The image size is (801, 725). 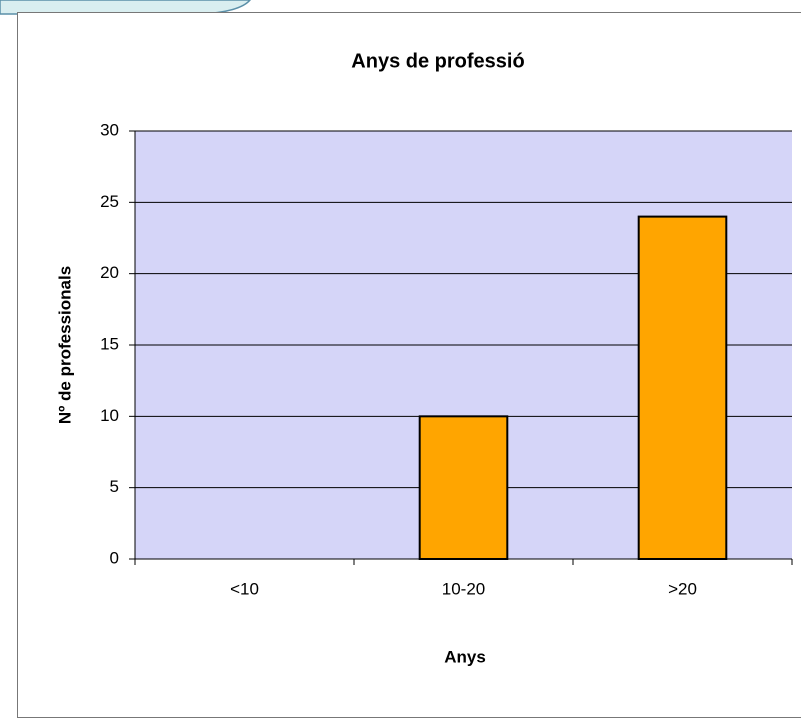 What do you see at coordinates (682, 588) in the screenshot?
I see `x-tick-label: >20` at bounding box center [682, 588].